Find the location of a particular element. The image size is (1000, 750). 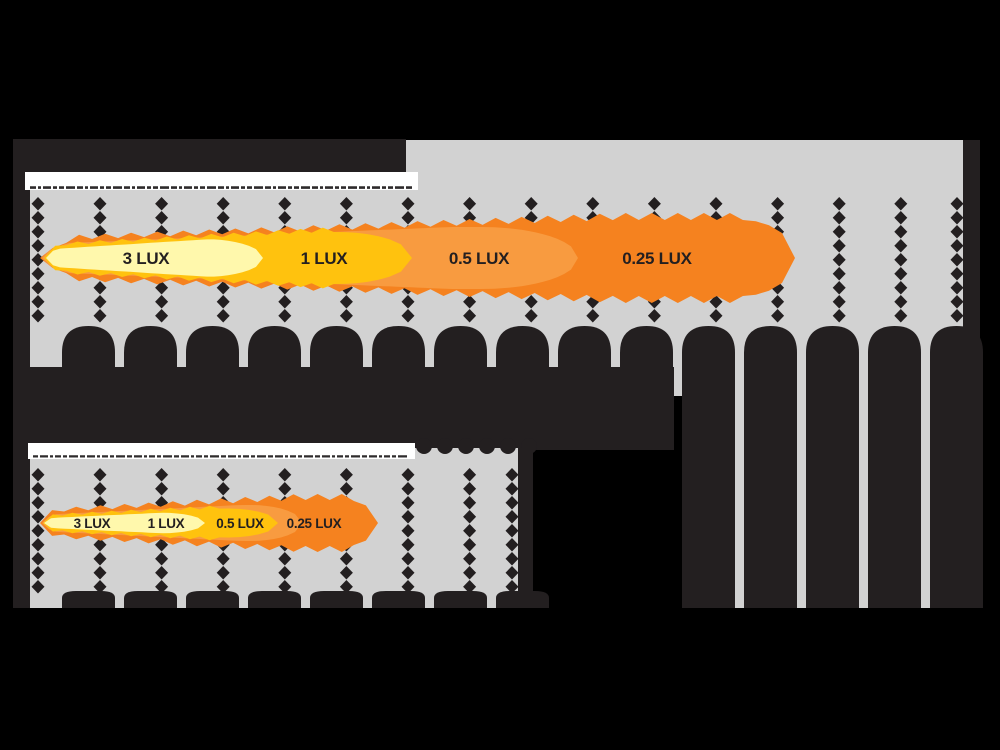

lux-label-025-top: 0.25 LUX is located at coordinates (657, 258).